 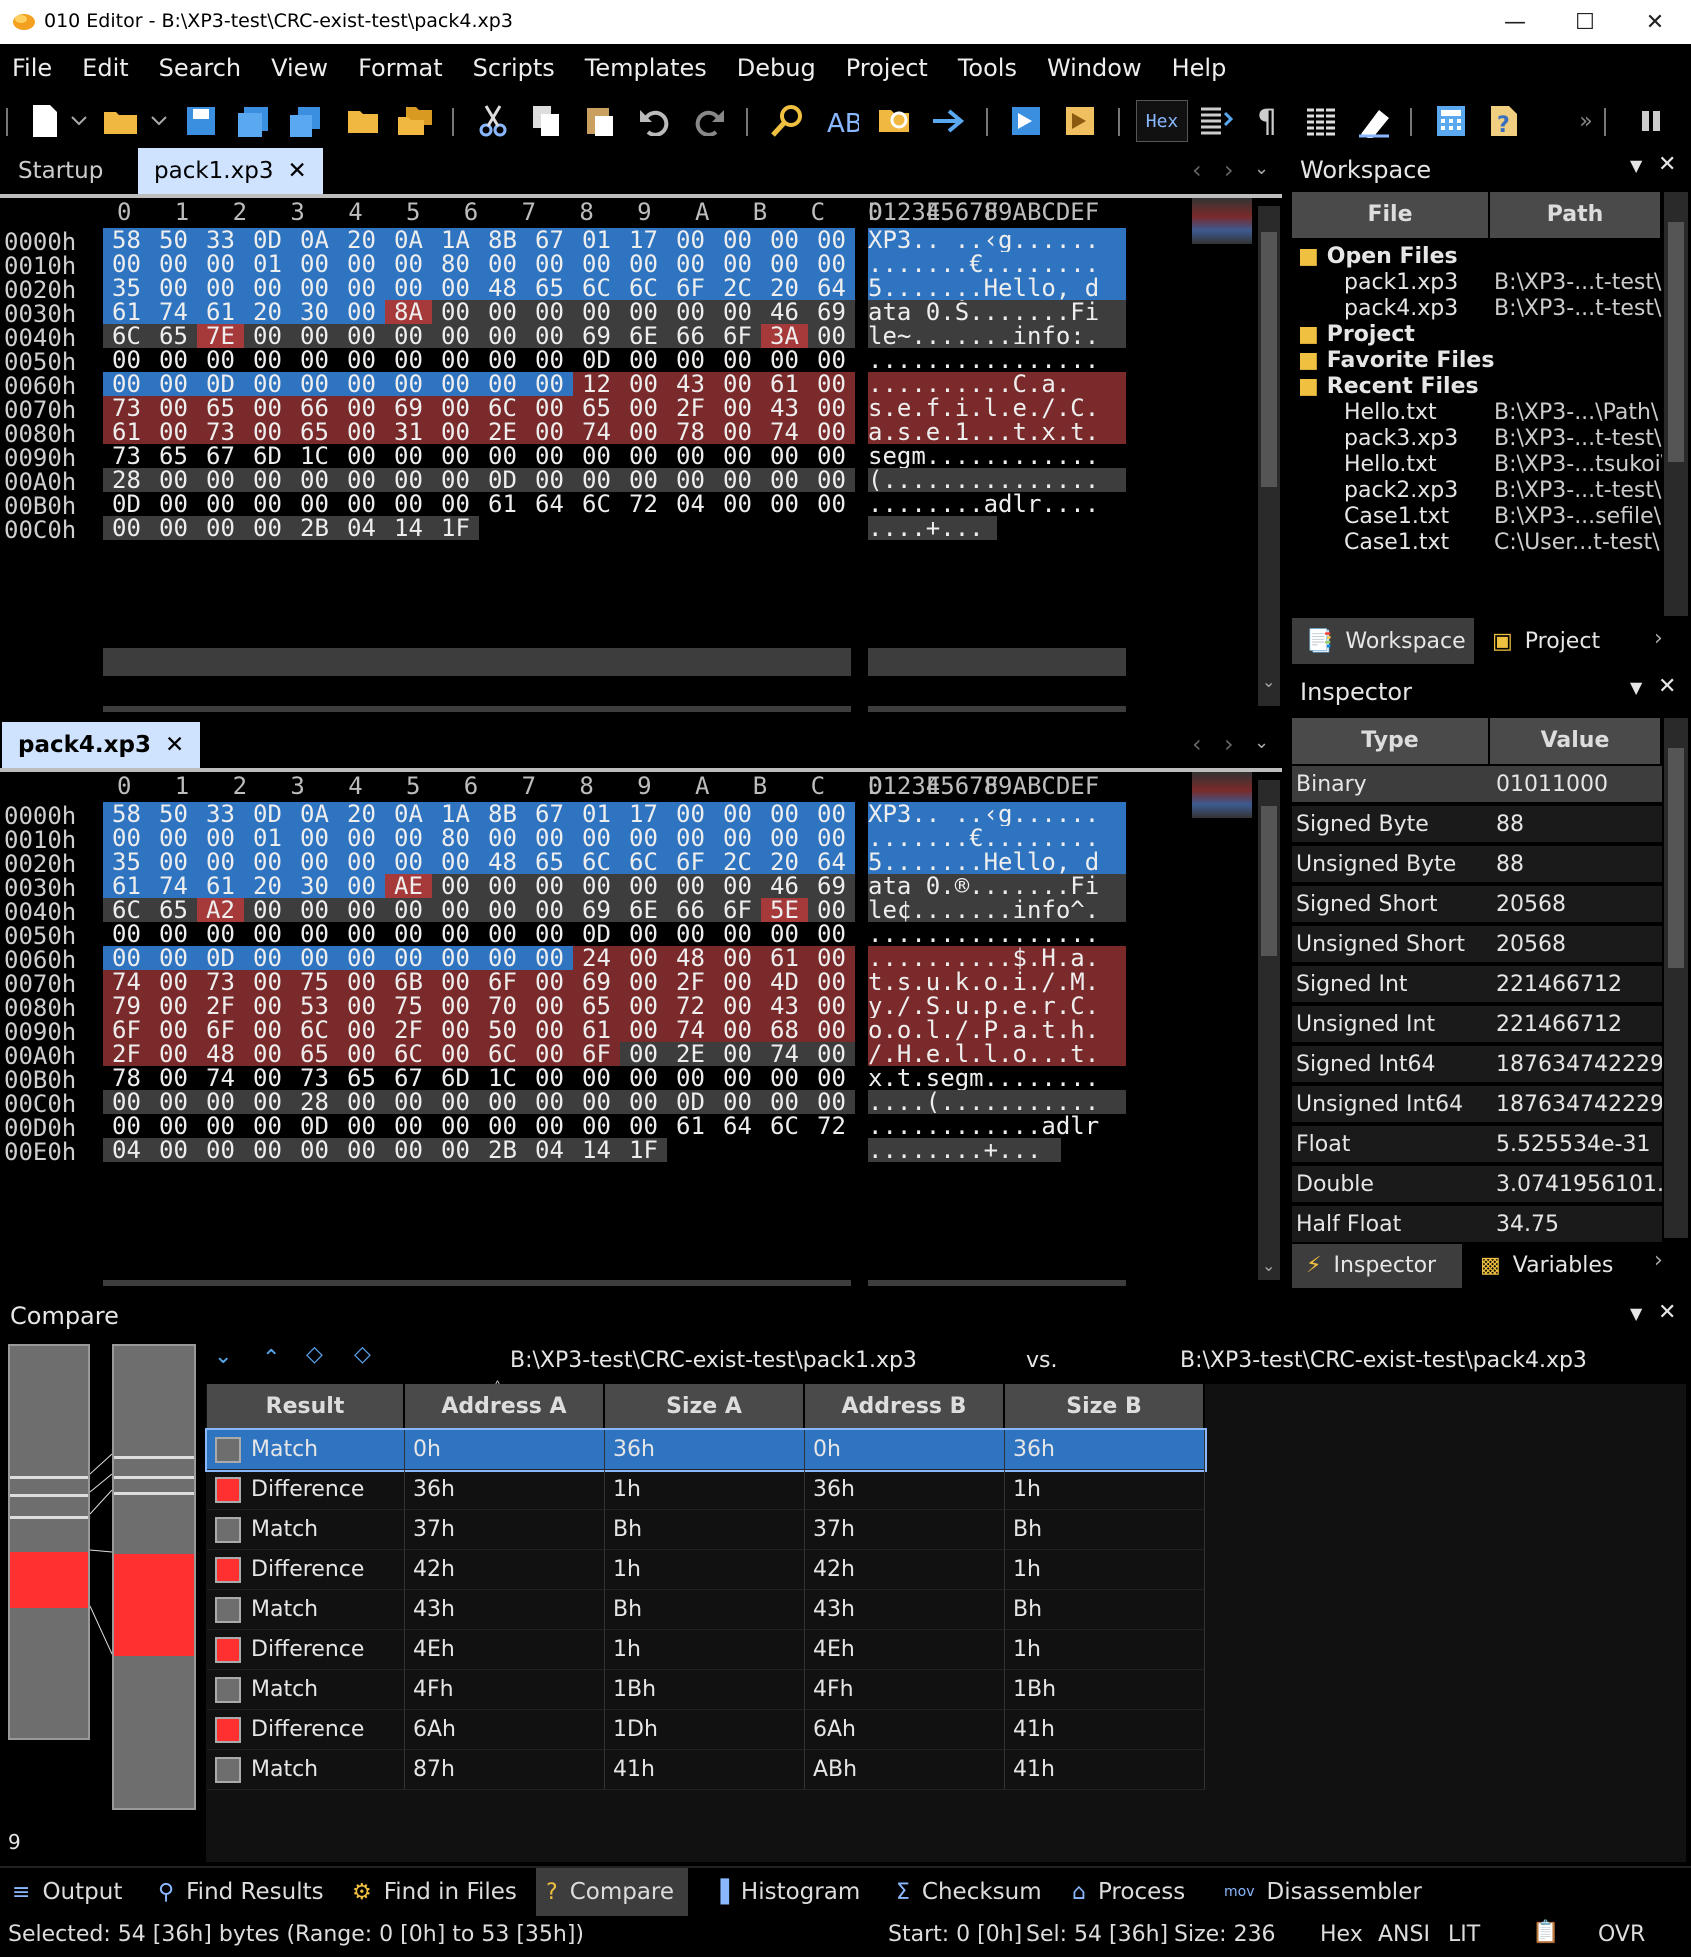 I want to click on close-tab-icon: ✕, so click(x=297, y=171).